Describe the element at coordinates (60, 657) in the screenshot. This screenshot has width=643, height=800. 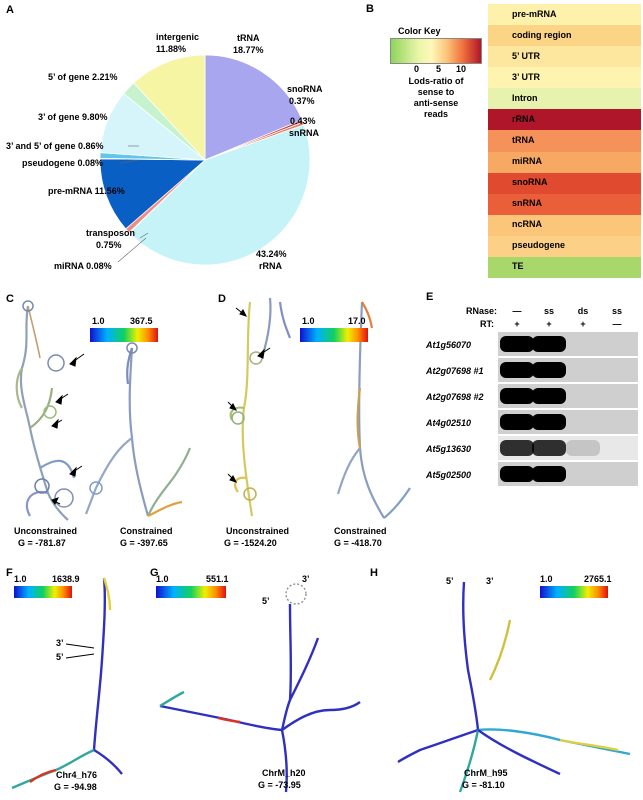
I see `f-five-prime: 5’` at that location.